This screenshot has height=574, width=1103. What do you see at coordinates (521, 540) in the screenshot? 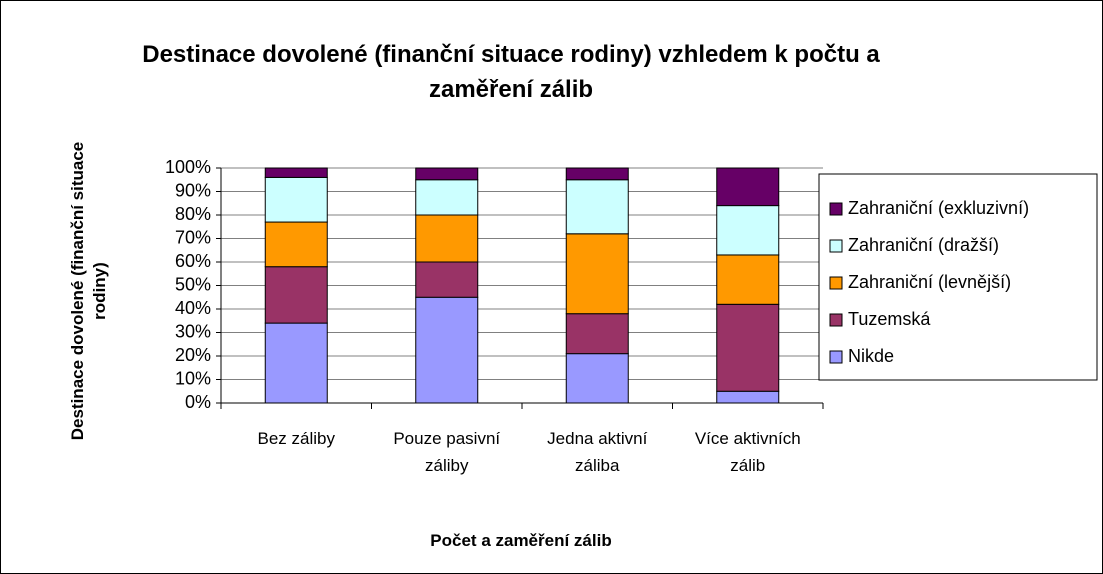
I see `x-axis-title: Počet a zaměření zálib` at bounding box center [521, 540].